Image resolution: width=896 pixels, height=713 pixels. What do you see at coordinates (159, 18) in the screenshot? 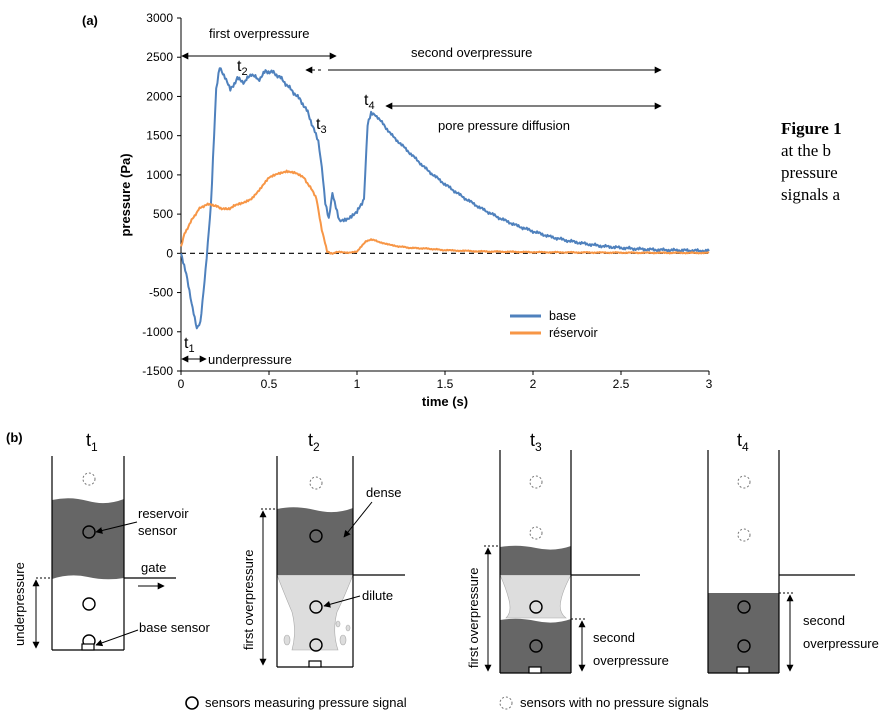
I see `y-tick-label: 3000` at bounding box center [159, 18].